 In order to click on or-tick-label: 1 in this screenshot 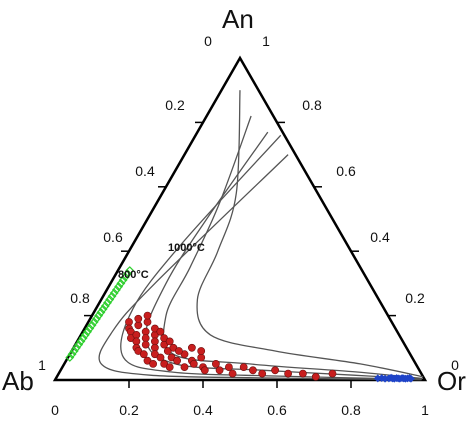, I will do `click(266, 41)`.